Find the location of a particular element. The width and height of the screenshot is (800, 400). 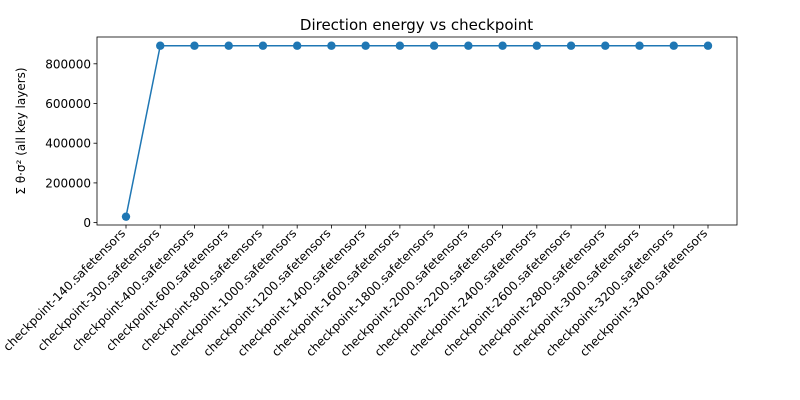

y-tick-label: 200000 is located at coordinates (68, 183).